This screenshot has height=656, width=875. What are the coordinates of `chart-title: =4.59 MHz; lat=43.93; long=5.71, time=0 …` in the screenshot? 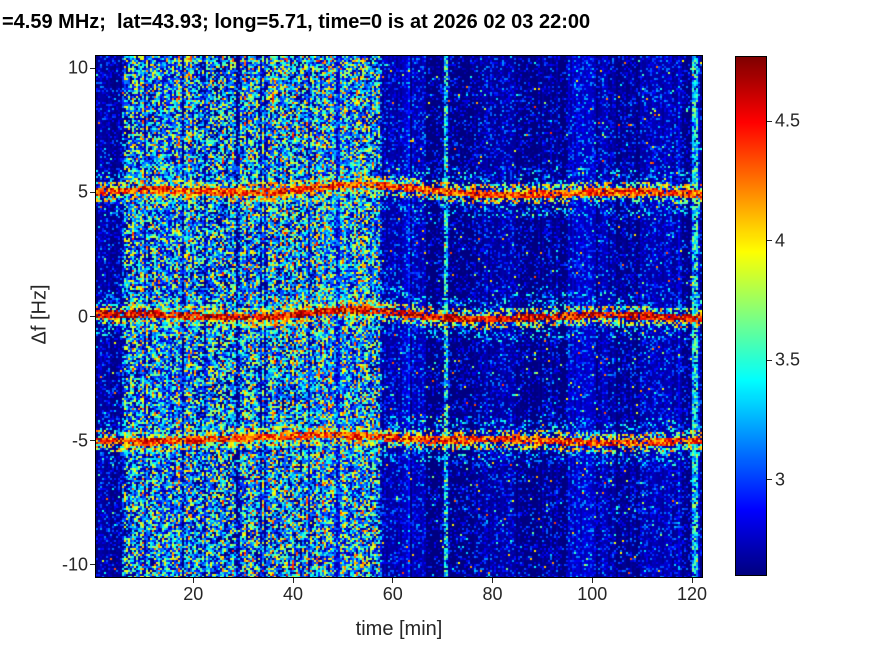 It's located at (296, 22).